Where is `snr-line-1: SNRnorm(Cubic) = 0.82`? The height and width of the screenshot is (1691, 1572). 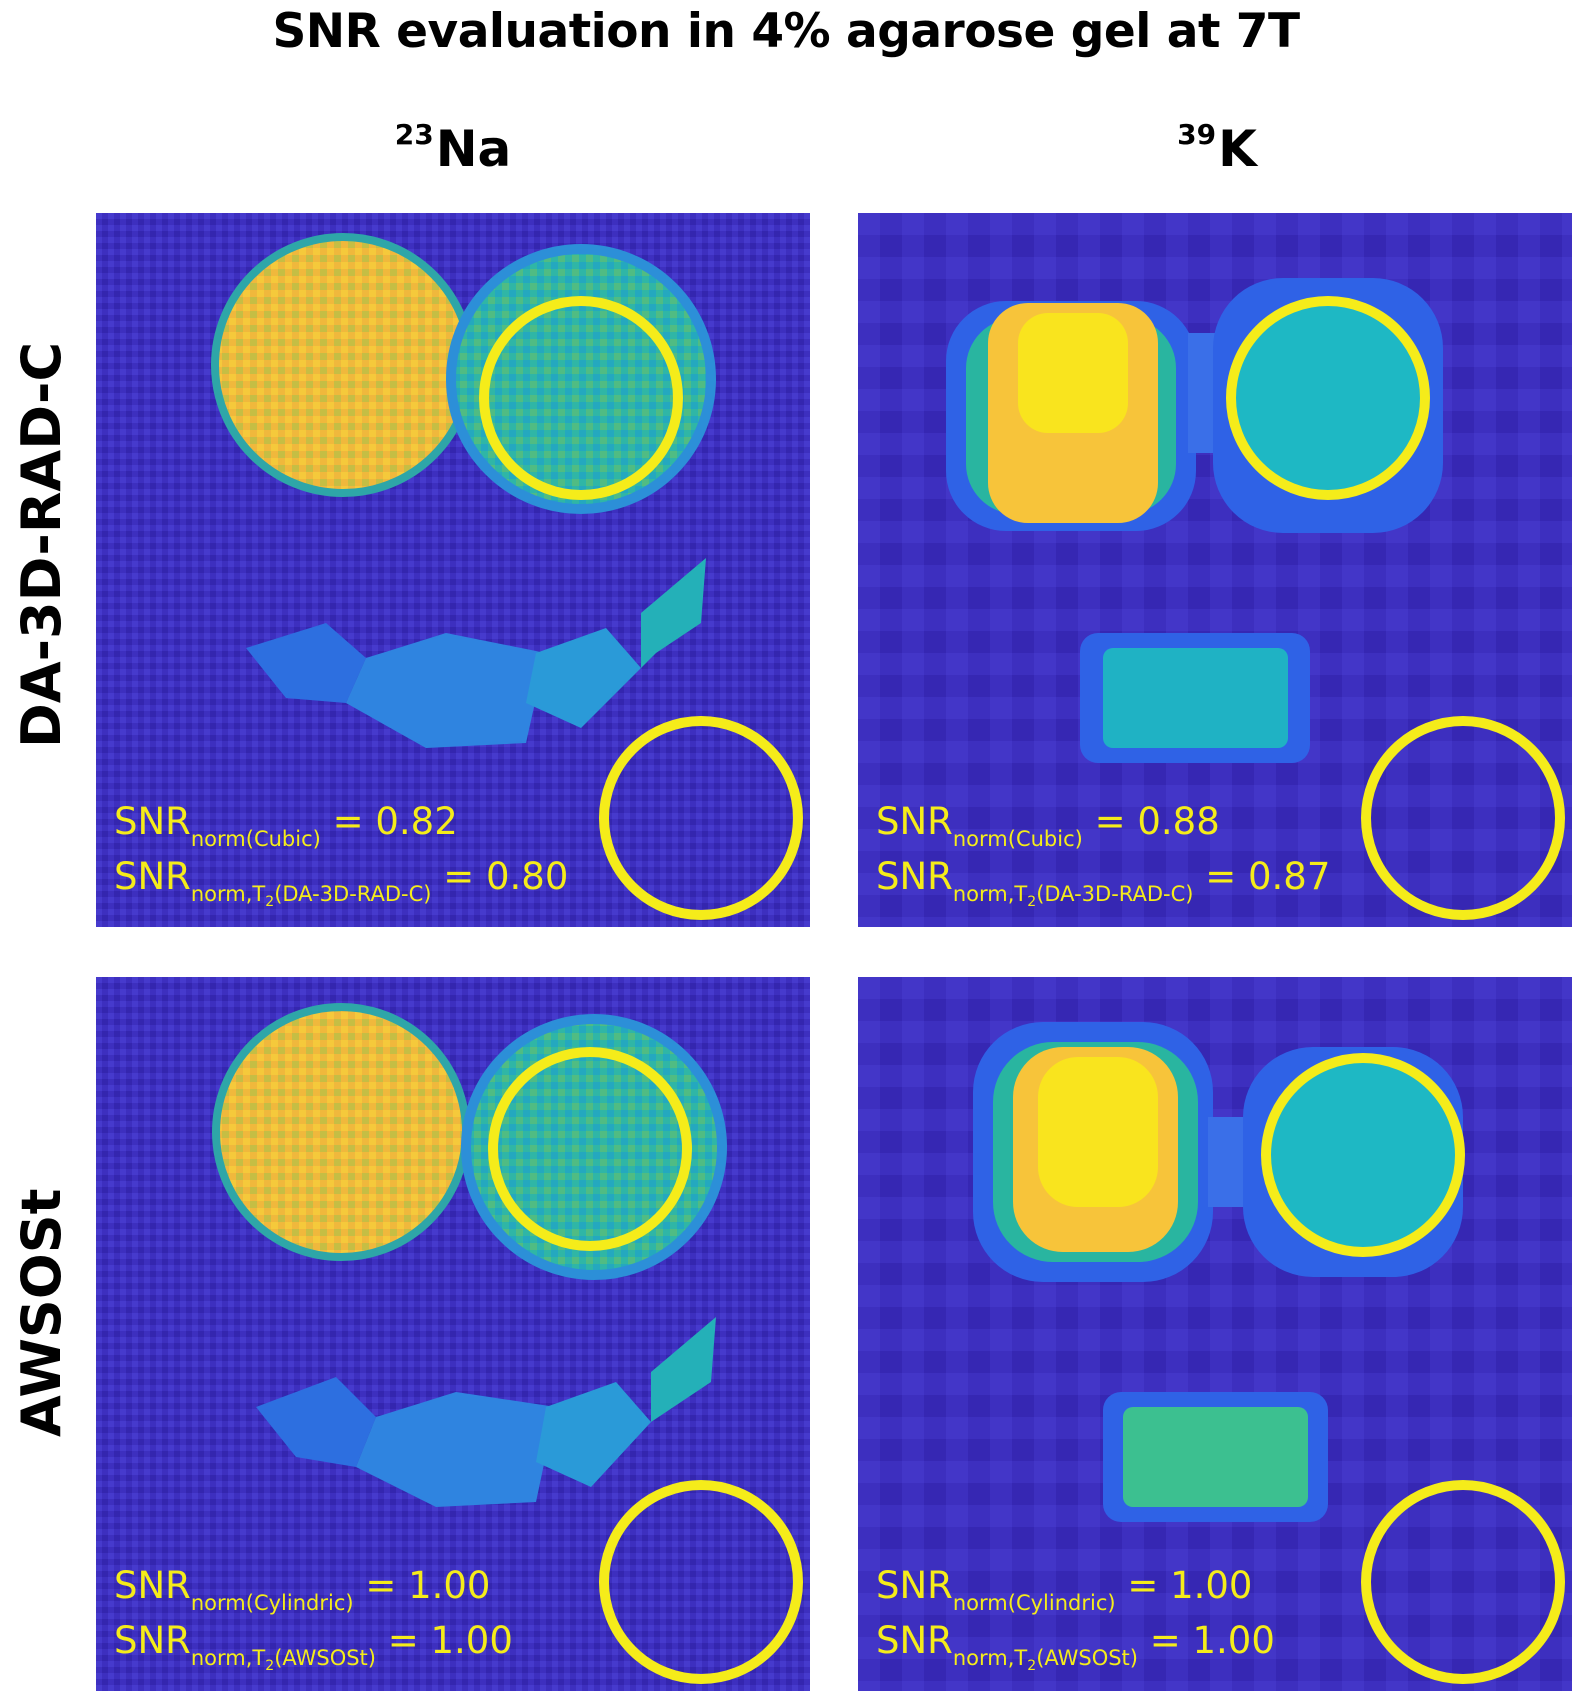
snr-line-1: SNRnorm(Cubic) = 0.82 is located at coordinates (286, 826).